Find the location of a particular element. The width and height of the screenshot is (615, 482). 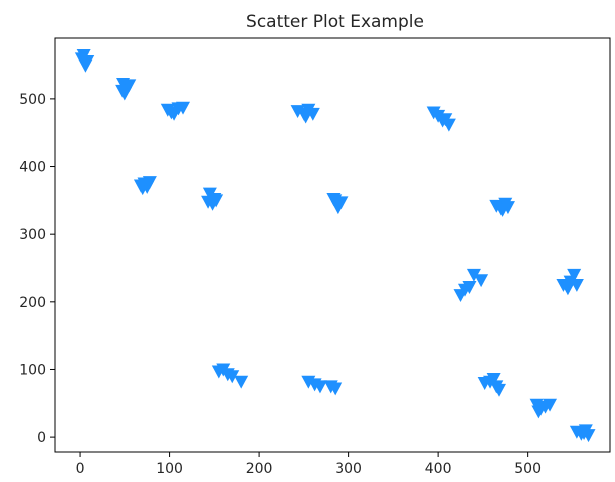

chart-title: Scatter Plot Example is located at coordinates (335, 22).